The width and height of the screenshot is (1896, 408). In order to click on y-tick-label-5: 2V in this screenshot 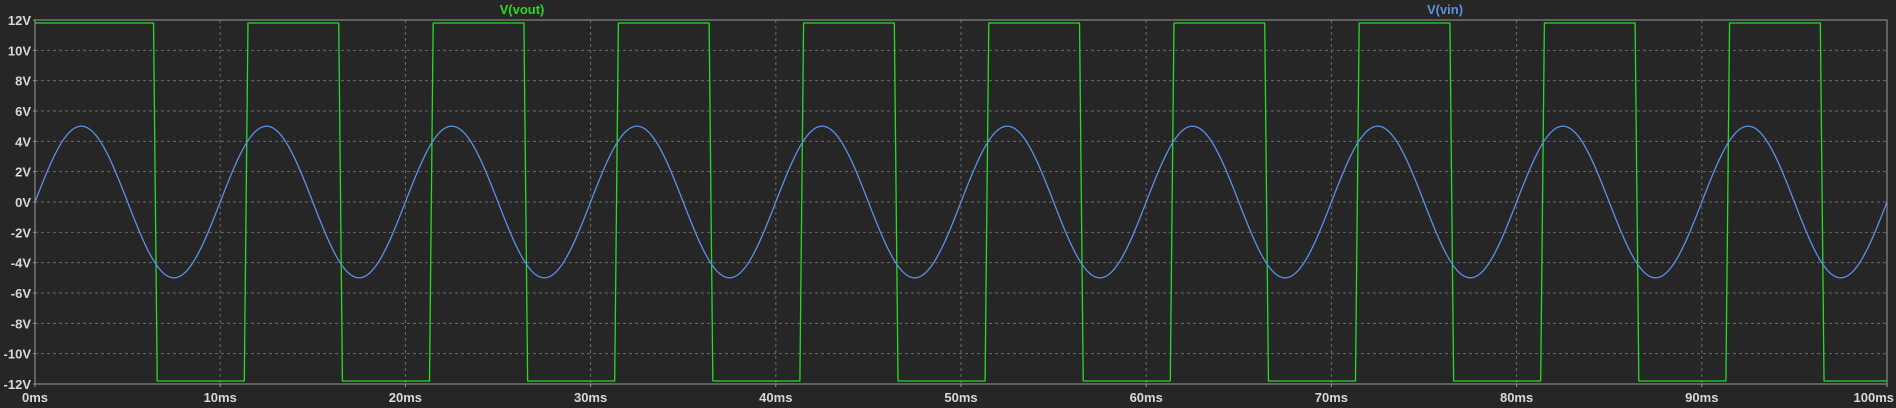, I will do `click(23, 172)`.